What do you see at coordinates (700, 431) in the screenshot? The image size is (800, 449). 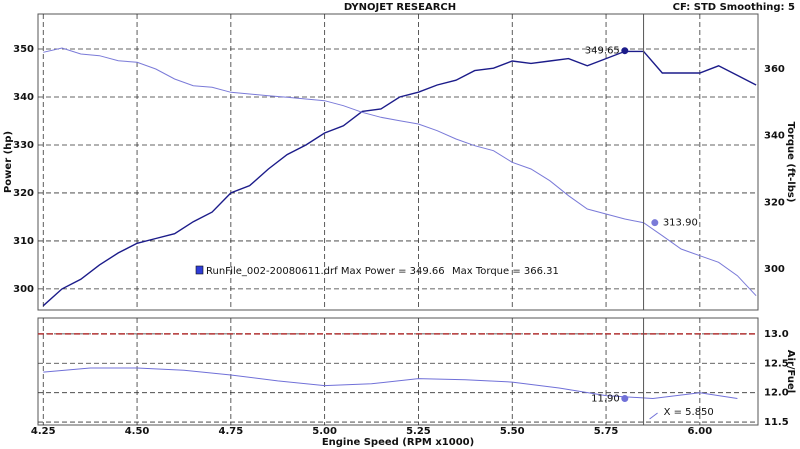 I see `x-tick-label: 6.00` at bounding box center [700, 431].